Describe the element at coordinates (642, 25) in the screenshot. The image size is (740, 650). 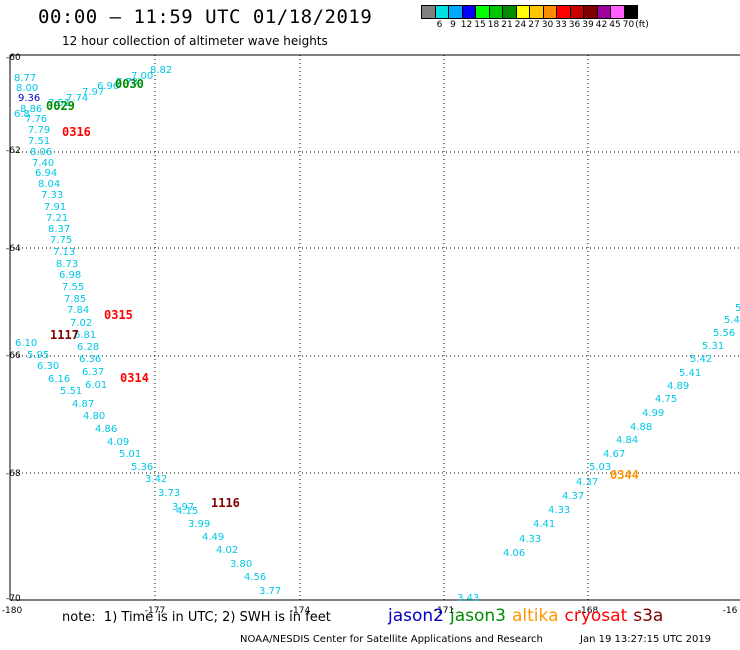
I see `legend-unit: (ft)` at that location.